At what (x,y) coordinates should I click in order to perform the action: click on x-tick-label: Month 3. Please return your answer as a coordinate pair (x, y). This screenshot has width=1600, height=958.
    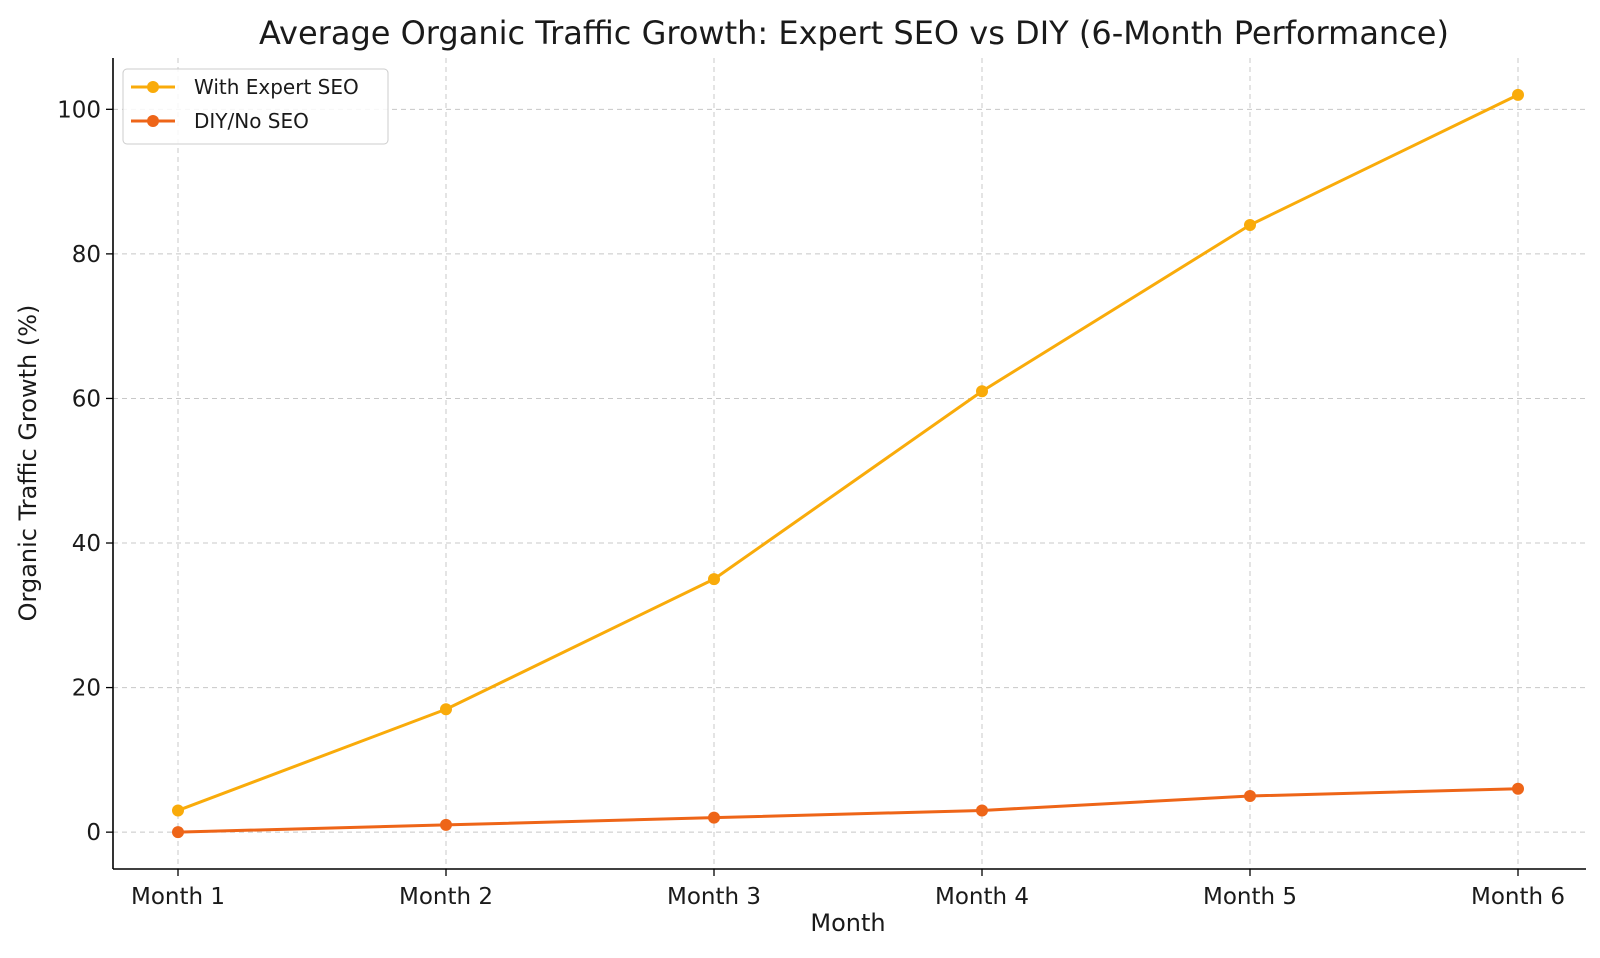
    Looking at the image, I should click on (714, 897).